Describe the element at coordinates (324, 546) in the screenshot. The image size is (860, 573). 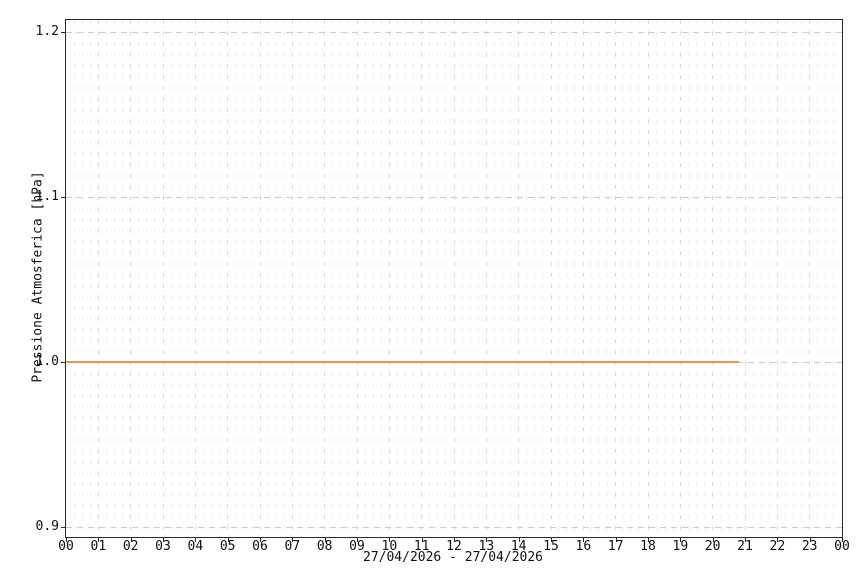
I see `x-tick-label: 08` at that location.